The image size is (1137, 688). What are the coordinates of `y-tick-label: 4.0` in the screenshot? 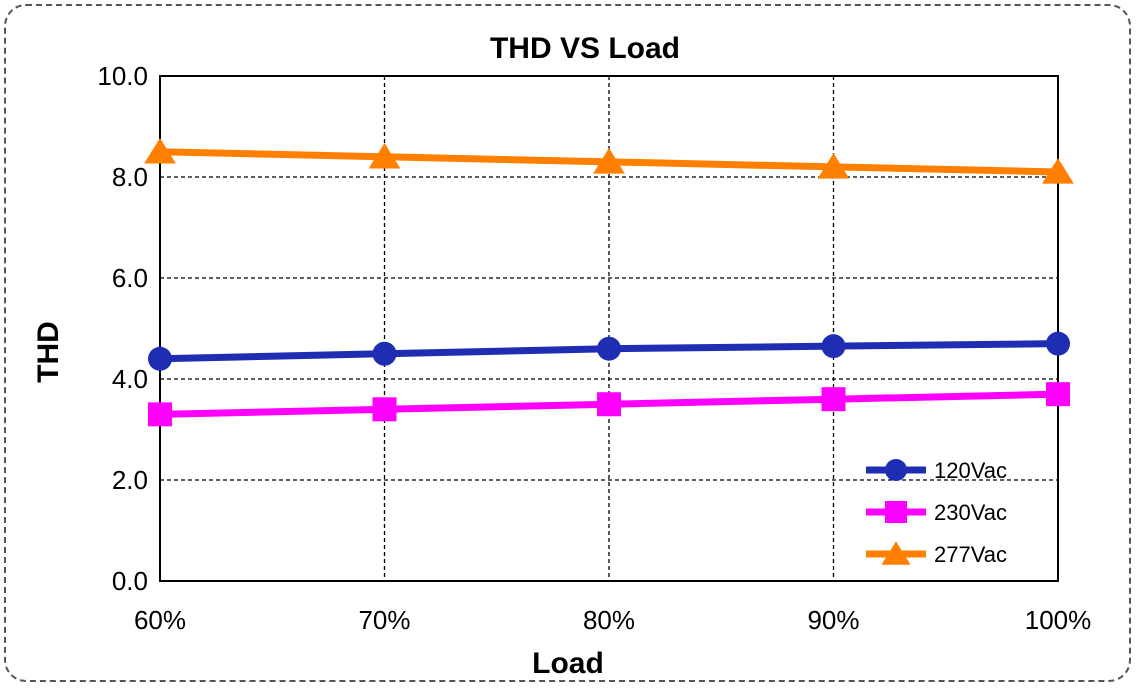 It's located at (130, 379).